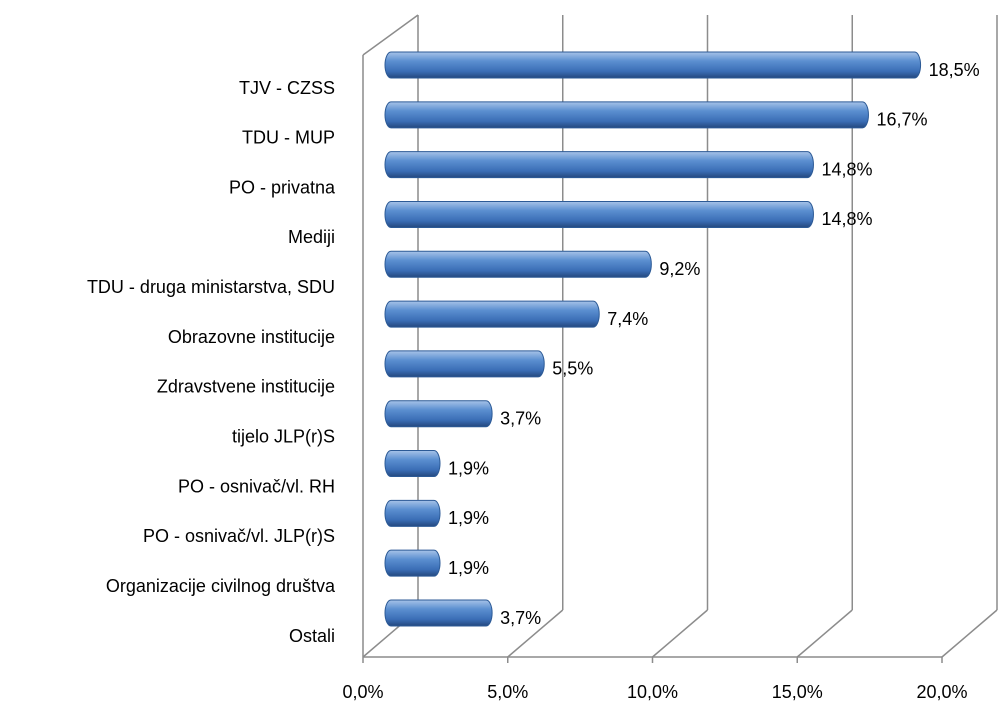 This screenshot has height=706, width=1005. Describe the element at coordinates (283, 436) in the screenshot. I see `y-tick-label: tijelo JLP(r)S` at that location.